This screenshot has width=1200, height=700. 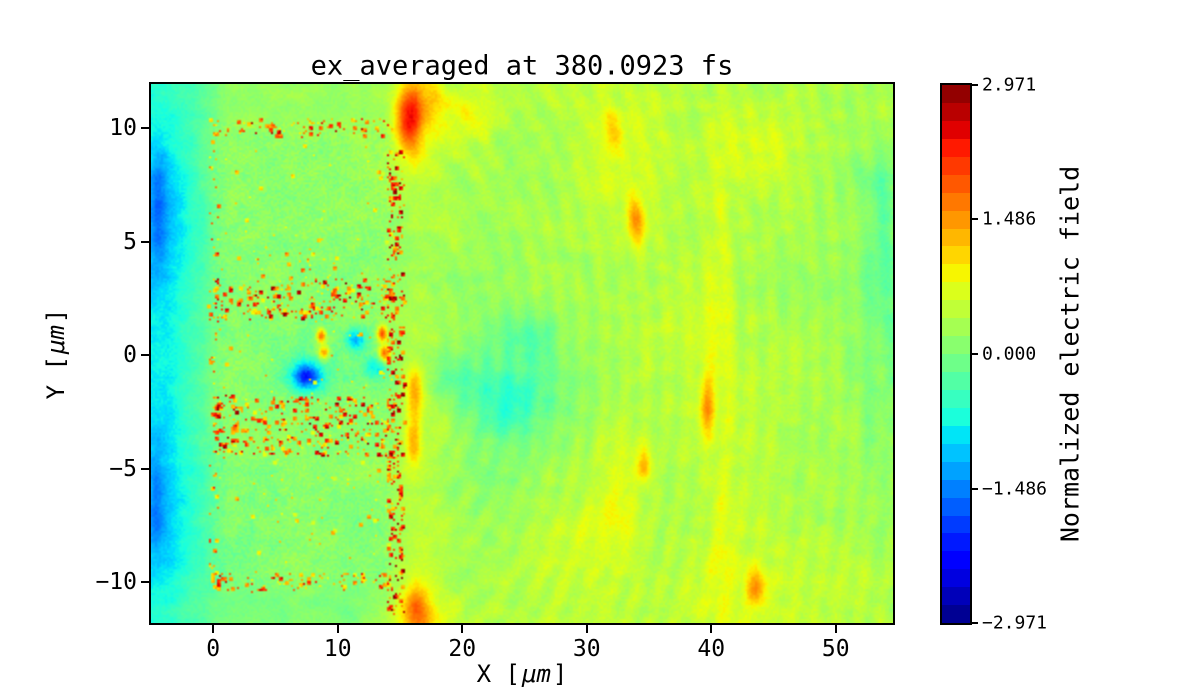 What do you see at coordinates (462, 649) in the screenshot?
I see `x-tick-label: 20` at bounding box center [462, 649].